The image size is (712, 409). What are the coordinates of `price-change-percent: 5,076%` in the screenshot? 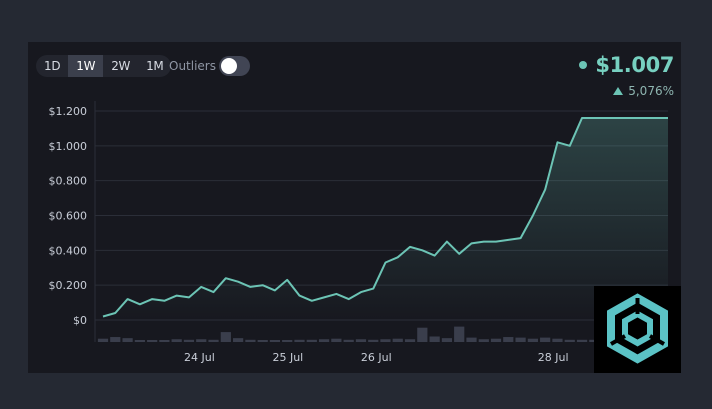 It's located at (651, 91).